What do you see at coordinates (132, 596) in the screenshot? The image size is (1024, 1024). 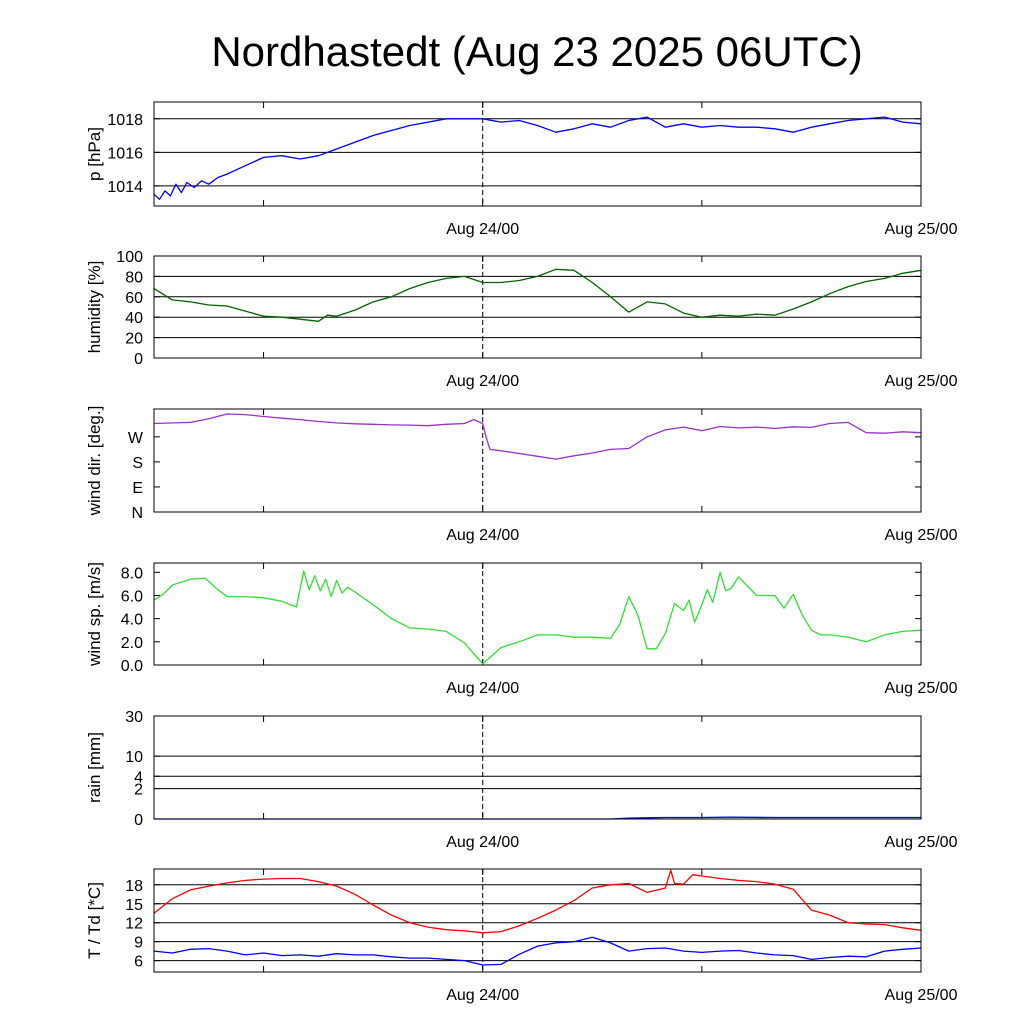 I see `y-tick-label-wind_speed: 6.0` at bounding box center [132, 596].